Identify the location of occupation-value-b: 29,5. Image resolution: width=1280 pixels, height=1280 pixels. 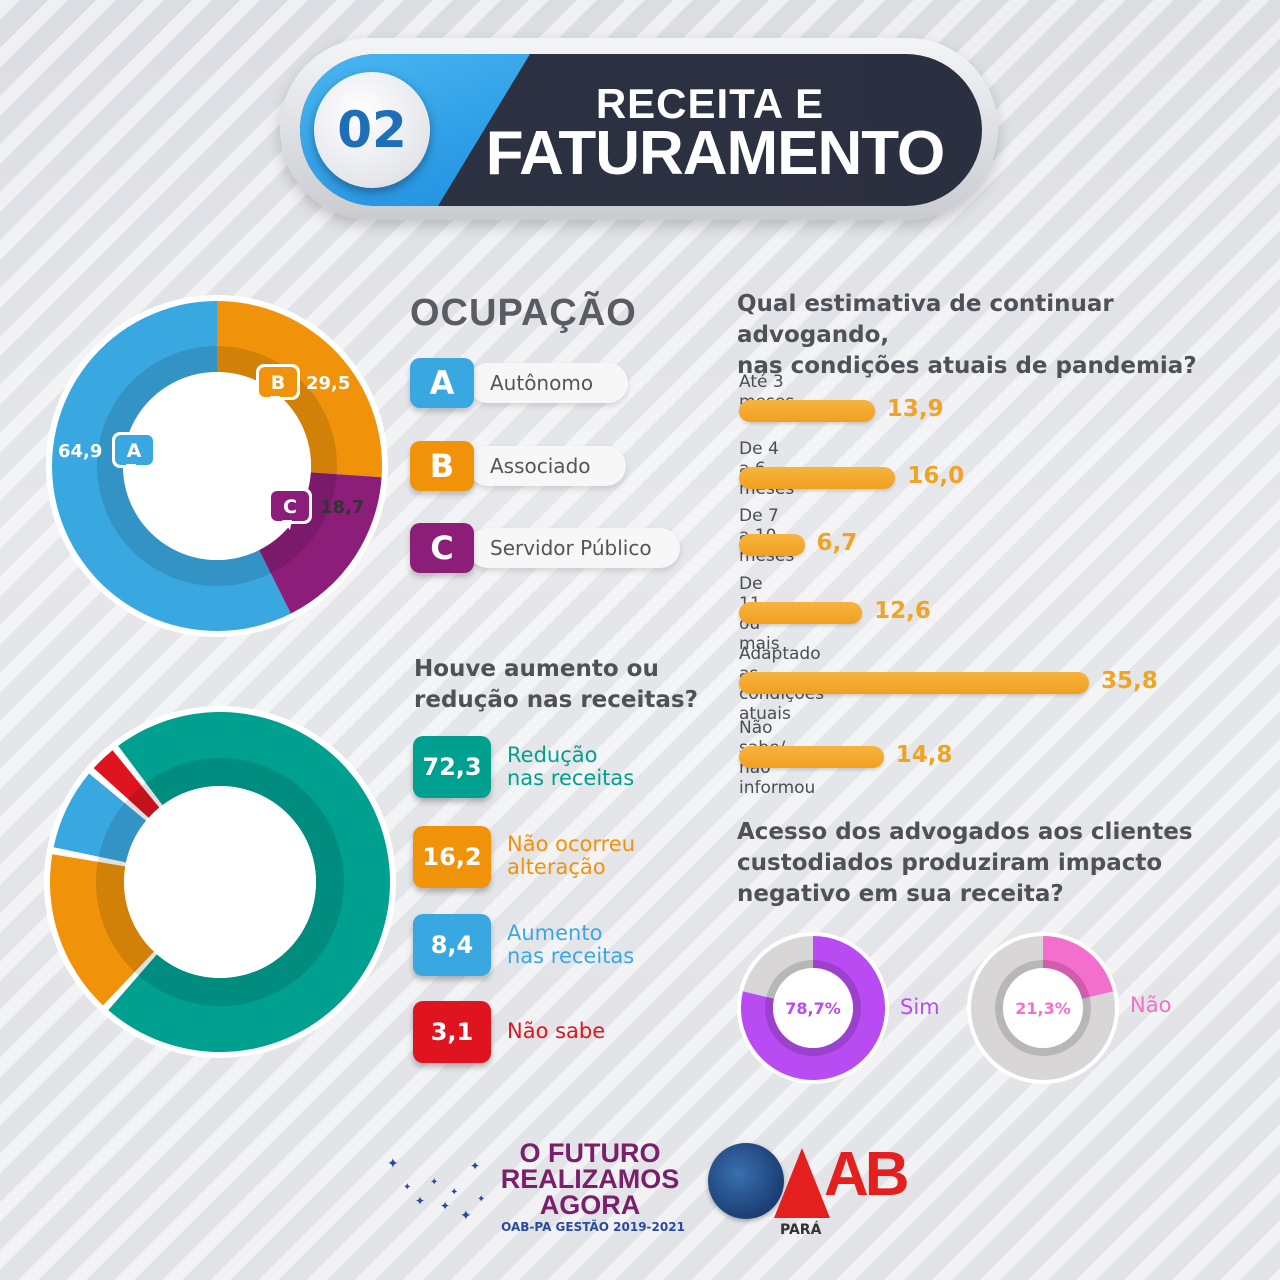
(328, 383).